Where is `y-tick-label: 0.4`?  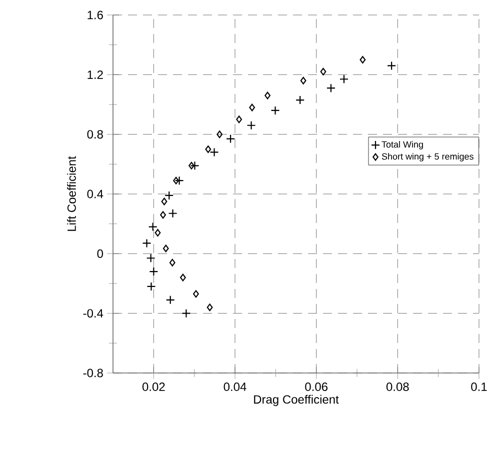 y-tick-label: 0.4 is located at coordinates (95, 194).